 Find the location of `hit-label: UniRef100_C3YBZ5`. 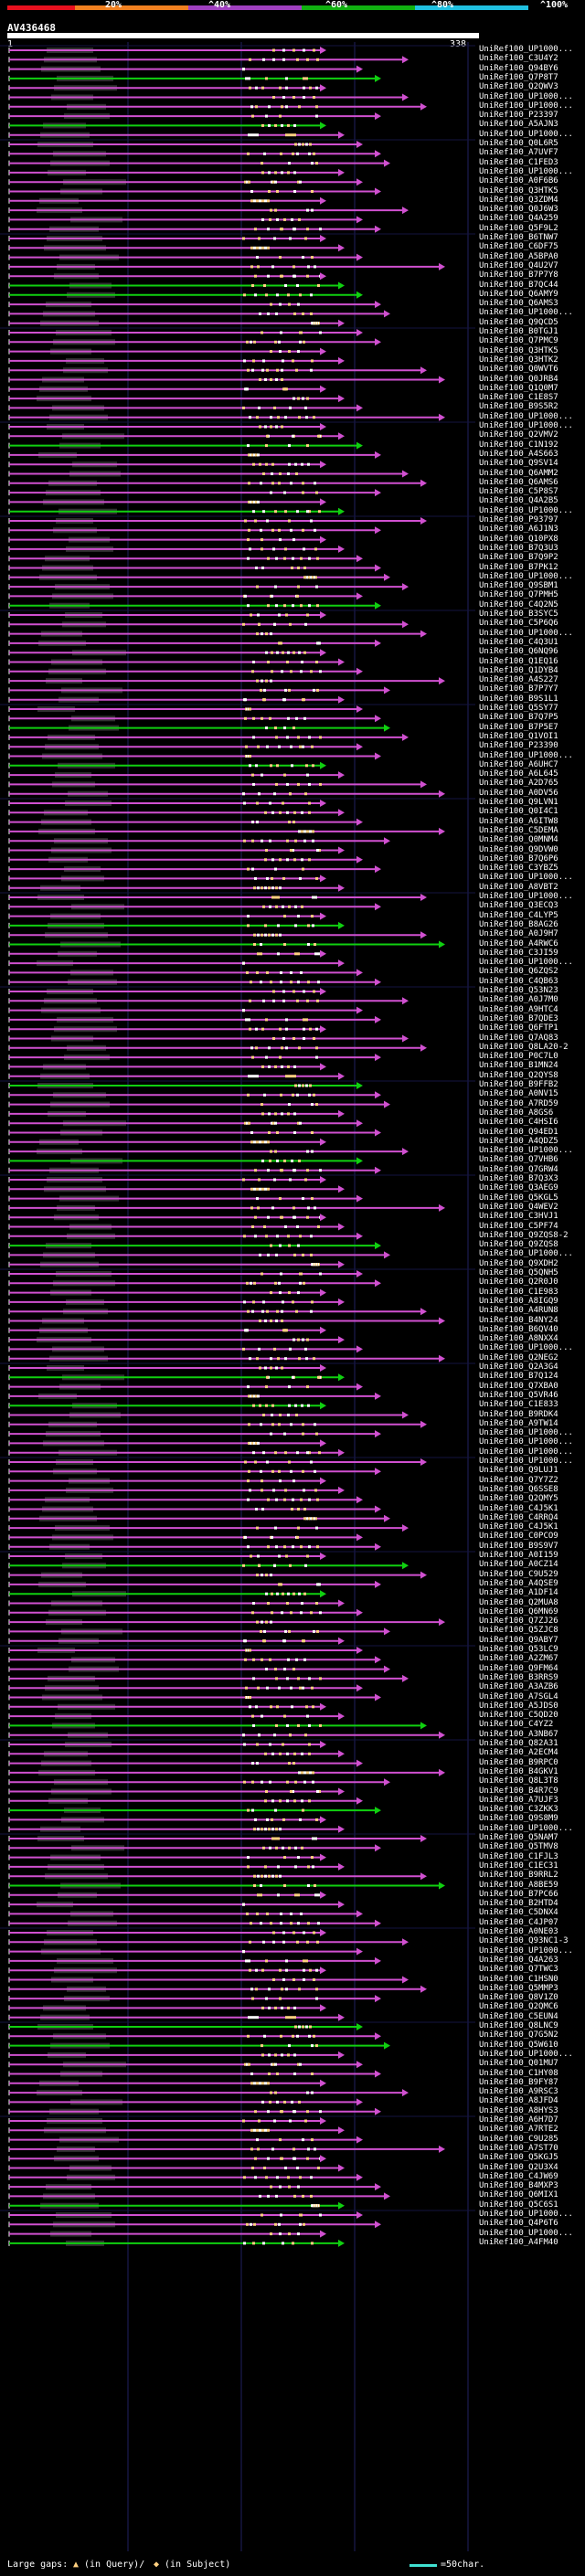

hit-label: UniRef100_C3YBZ5 is located at coordinates (518, 869).